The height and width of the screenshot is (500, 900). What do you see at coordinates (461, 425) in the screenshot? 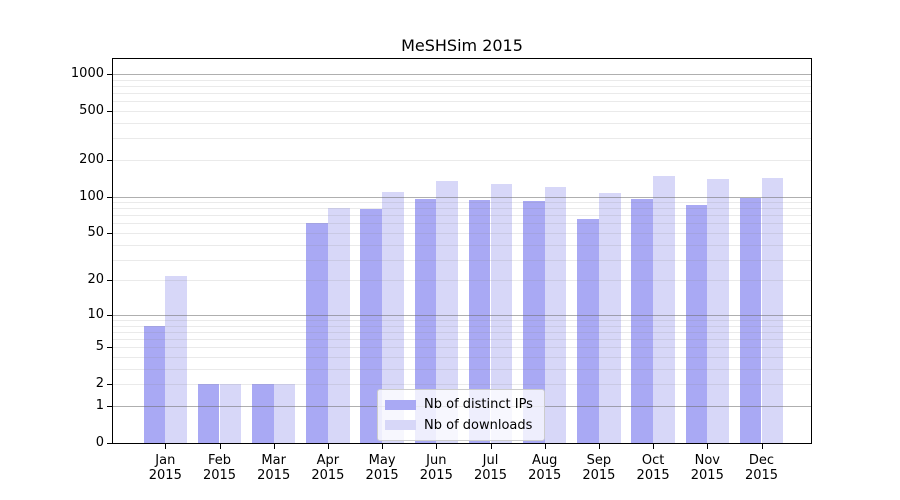
I see `legend-item-downloads: Nb of downloads` at bounding box center [461, 425].